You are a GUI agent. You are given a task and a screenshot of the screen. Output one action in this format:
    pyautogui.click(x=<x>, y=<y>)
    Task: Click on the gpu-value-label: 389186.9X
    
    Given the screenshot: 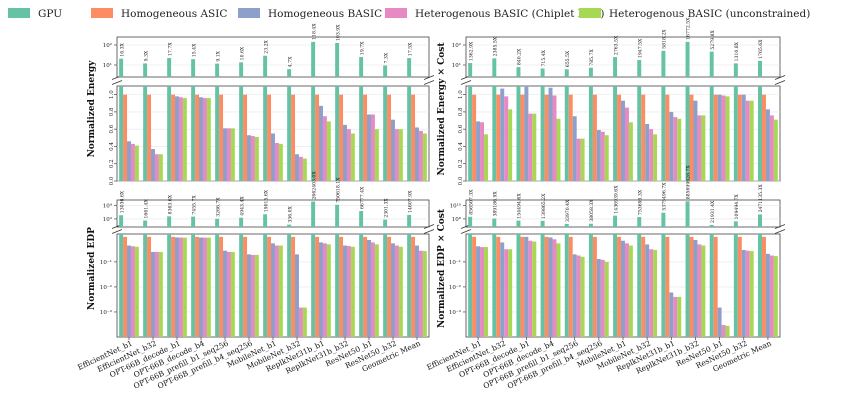 What is the action you would take?
    pyautogui.click(x=496, y=204)
    